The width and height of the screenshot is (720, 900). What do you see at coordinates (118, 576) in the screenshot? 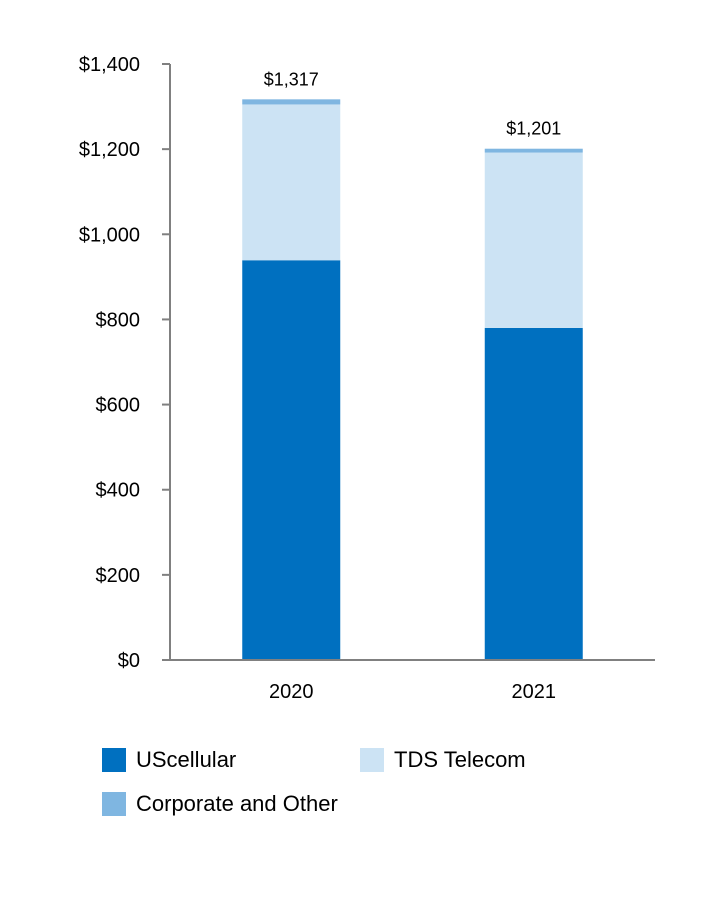
I see `y-tick-label: $200` at bounding box center [118, 576].